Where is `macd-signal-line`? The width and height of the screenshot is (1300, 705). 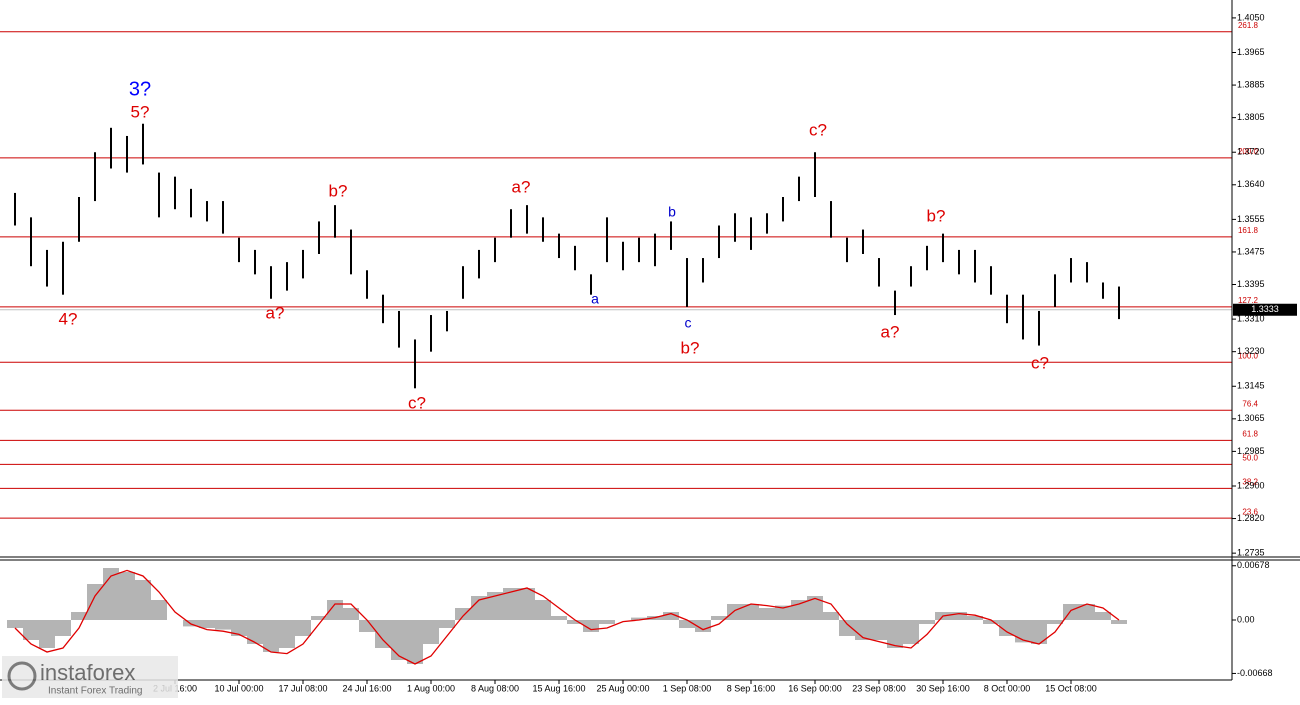 macd-signal-line is located at coordinates (567, 617).